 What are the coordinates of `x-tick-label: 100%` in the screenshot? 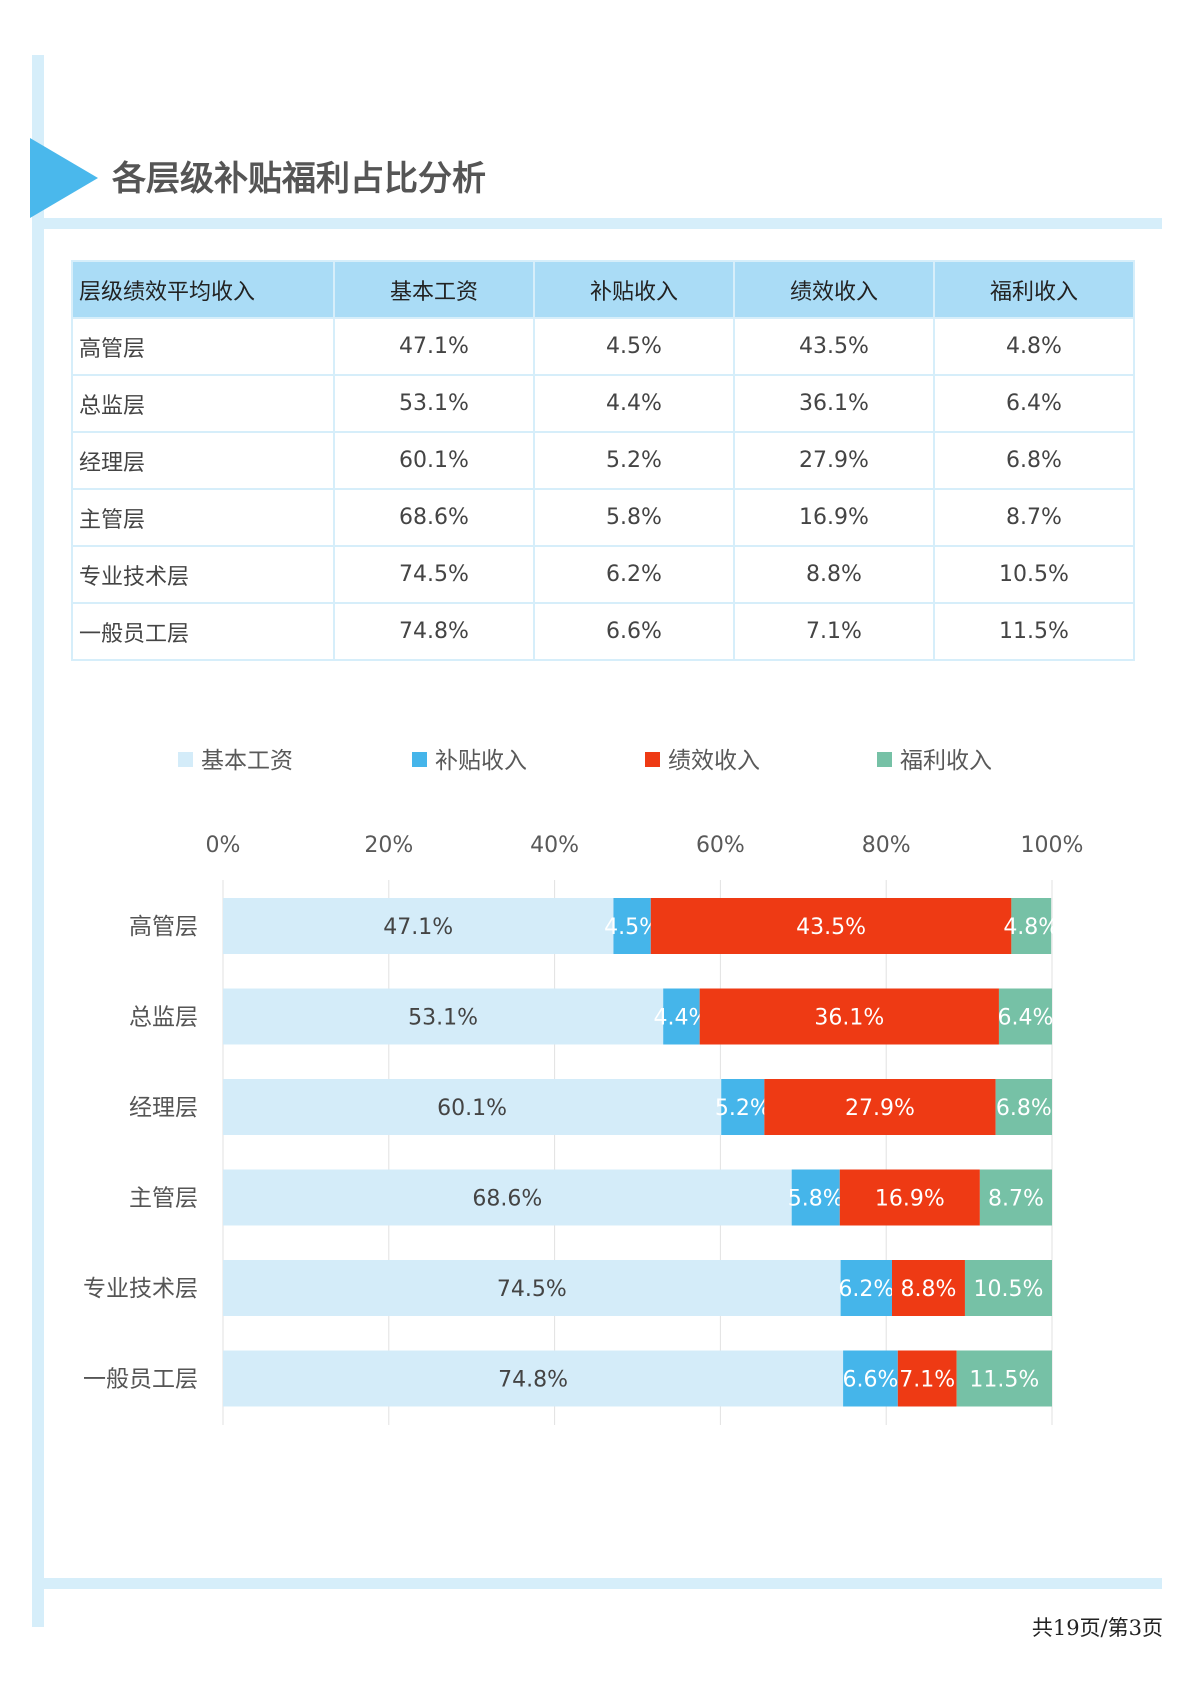 It's located at (1052, 845).